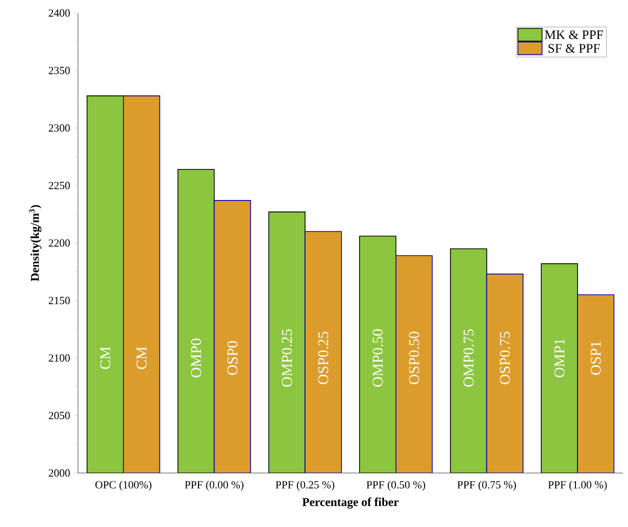 This screenshot has width=628, height=527. What do you see at coordinates (595, 358) in the screenshot?
I see `annotation: OSP1` at bounding box center [595, 358].